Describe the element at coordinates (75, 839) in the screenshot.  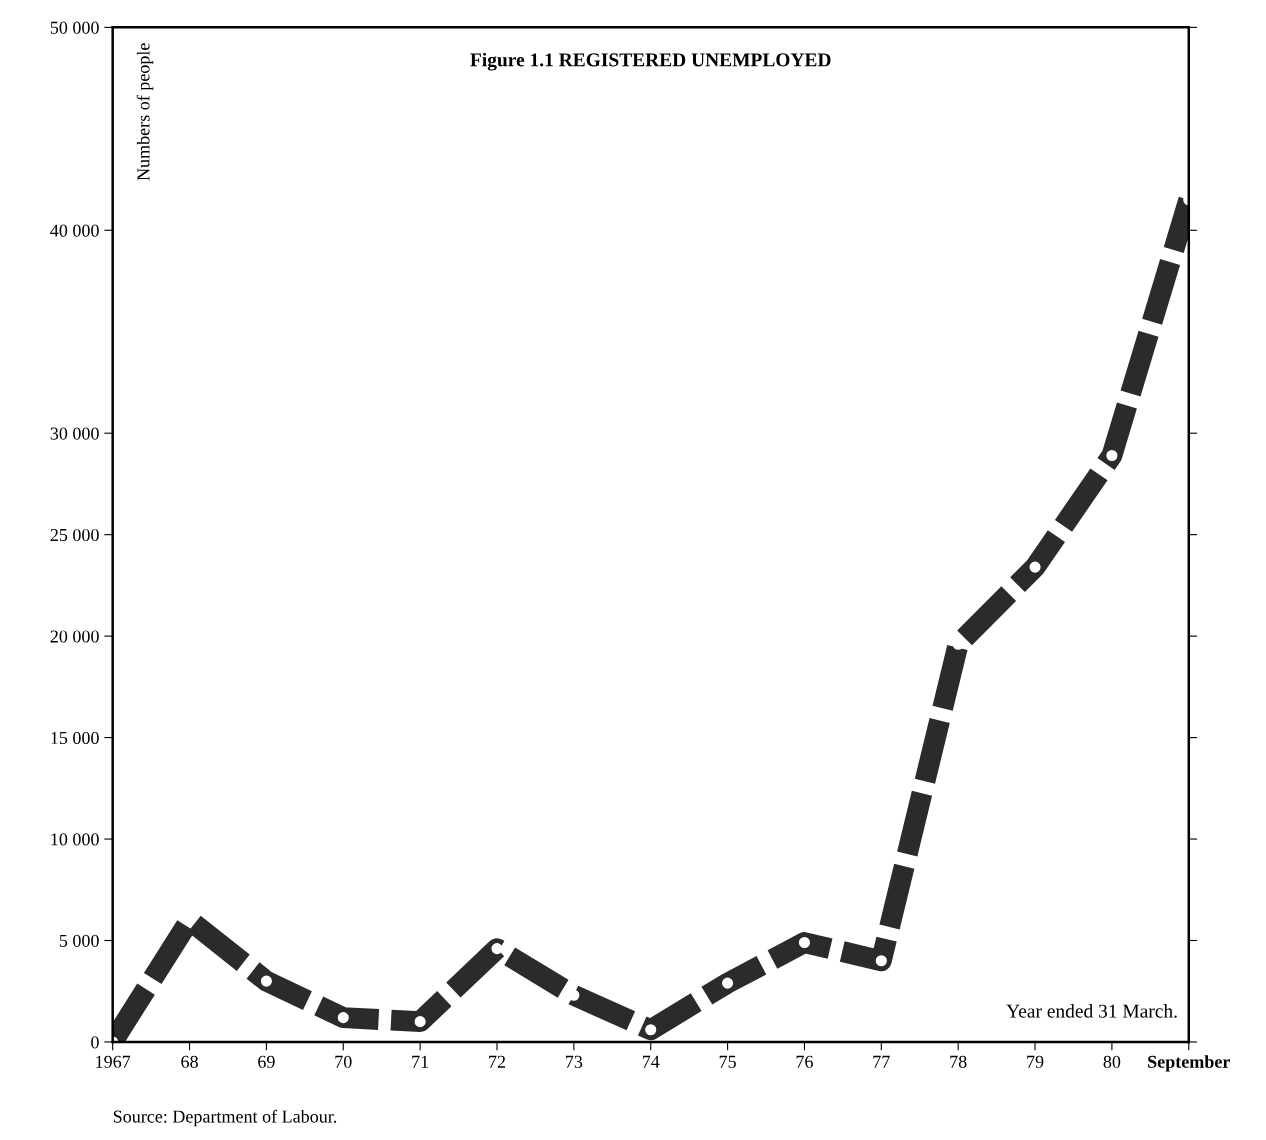
I see `y-tick-label: 10 000` at that location.